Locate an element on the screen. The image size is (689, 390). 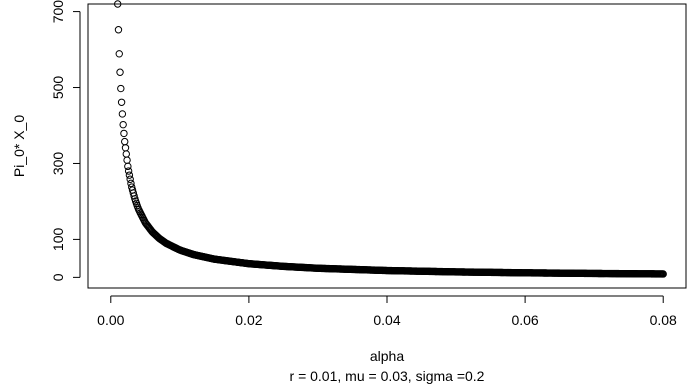
x-axis-label: alpha is located at coordinates (387, 356).